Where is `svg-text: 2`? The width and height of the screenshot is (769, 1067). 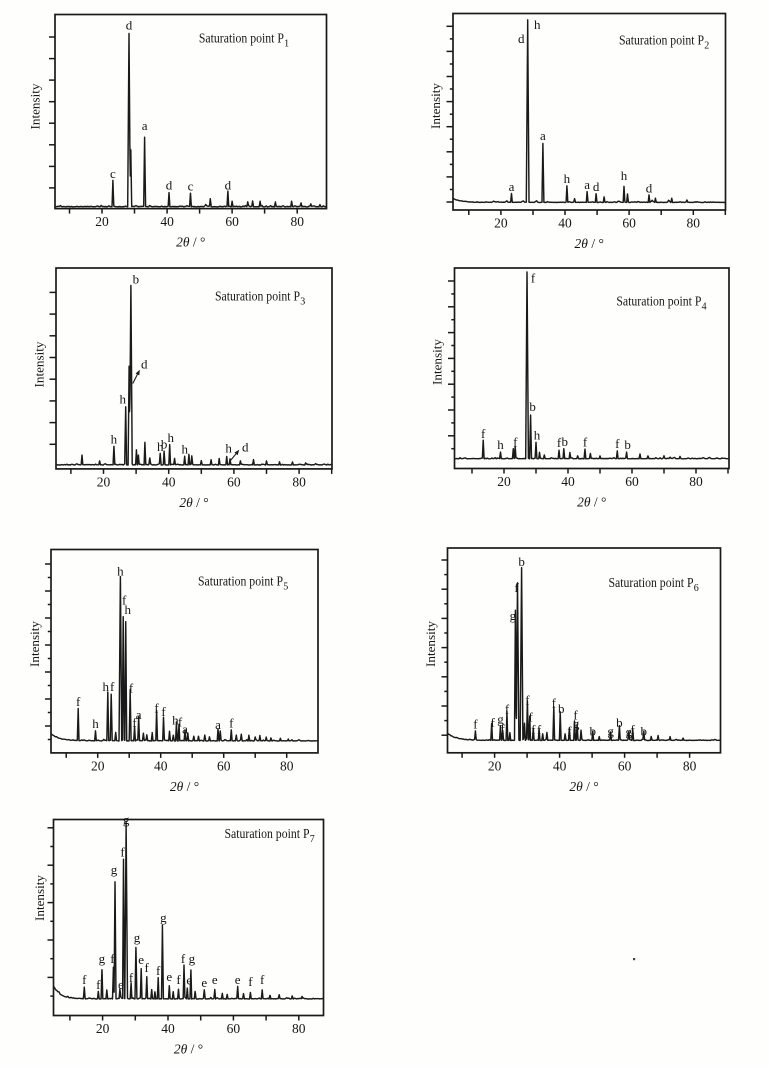
svg-text: 2 is located at coordinates (706, 45).